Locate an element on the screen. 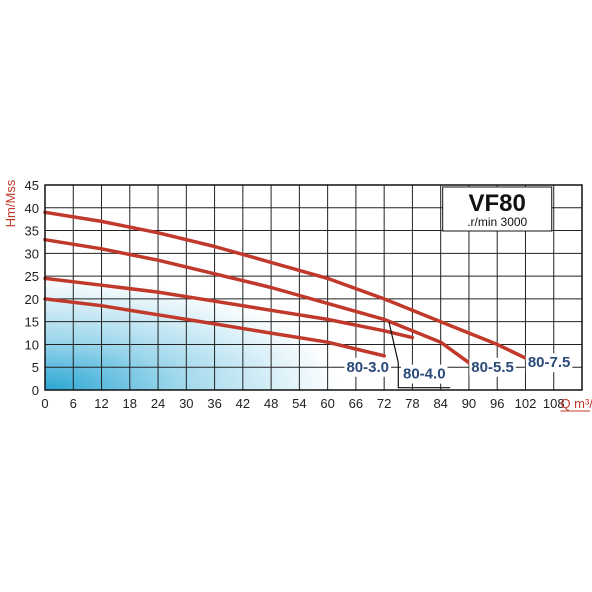  series-line-80-4.0 is located at coordinates (229, 308).